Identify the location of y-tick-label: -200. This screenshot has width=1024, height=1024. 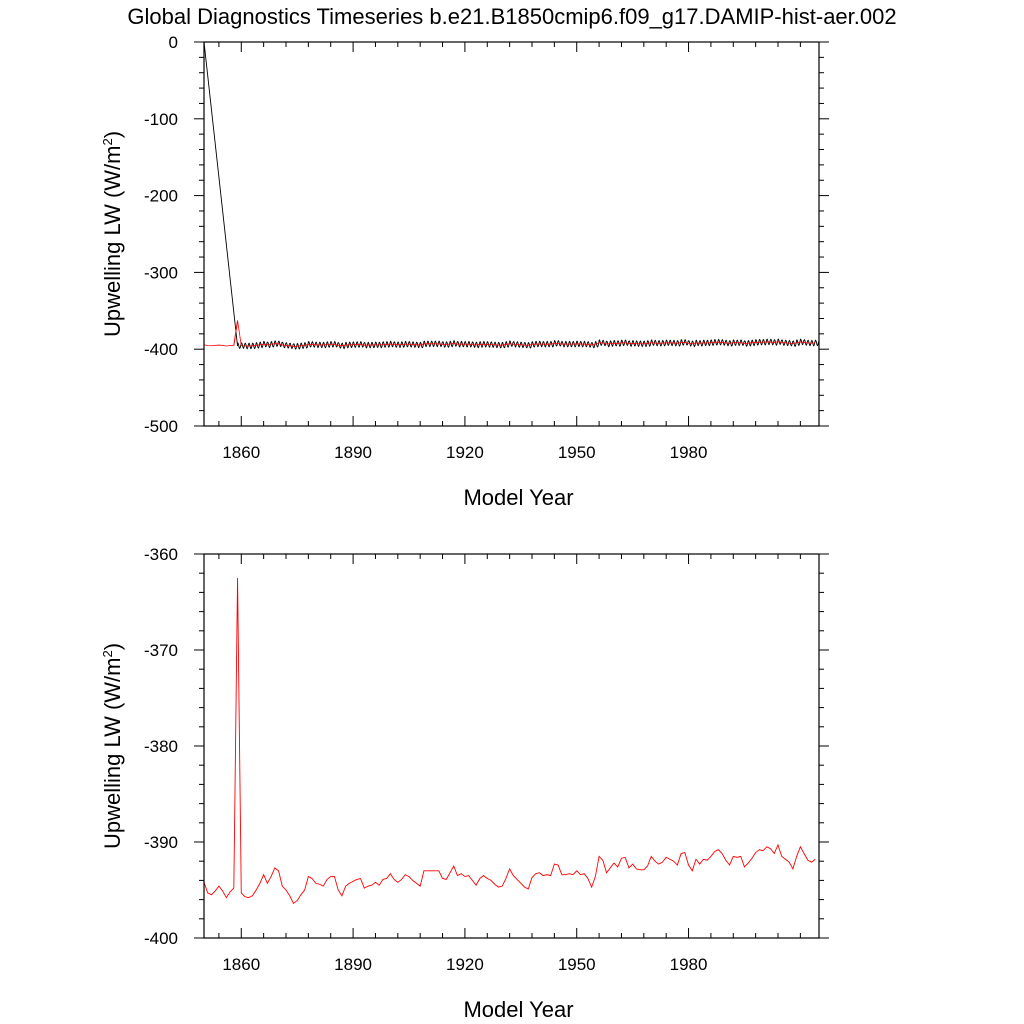
(161, 196).